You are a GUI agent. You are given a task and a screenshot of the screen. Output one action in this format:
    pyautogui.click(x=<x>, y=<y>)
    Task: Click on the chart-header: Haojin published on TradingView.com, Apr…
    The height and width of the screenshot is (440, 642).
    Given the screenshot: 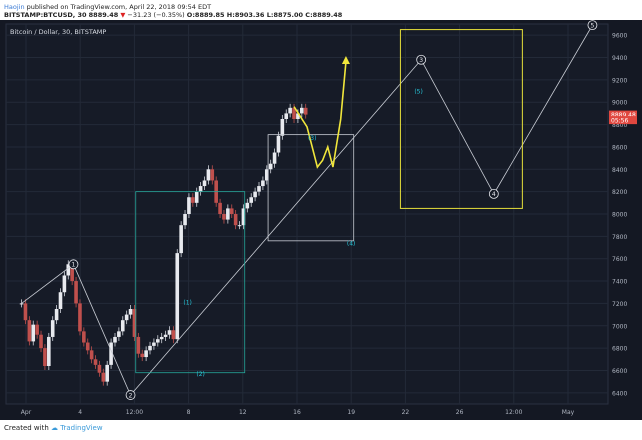 What is the action you would take?
    pyautogui.click(x=173, y=11)
    